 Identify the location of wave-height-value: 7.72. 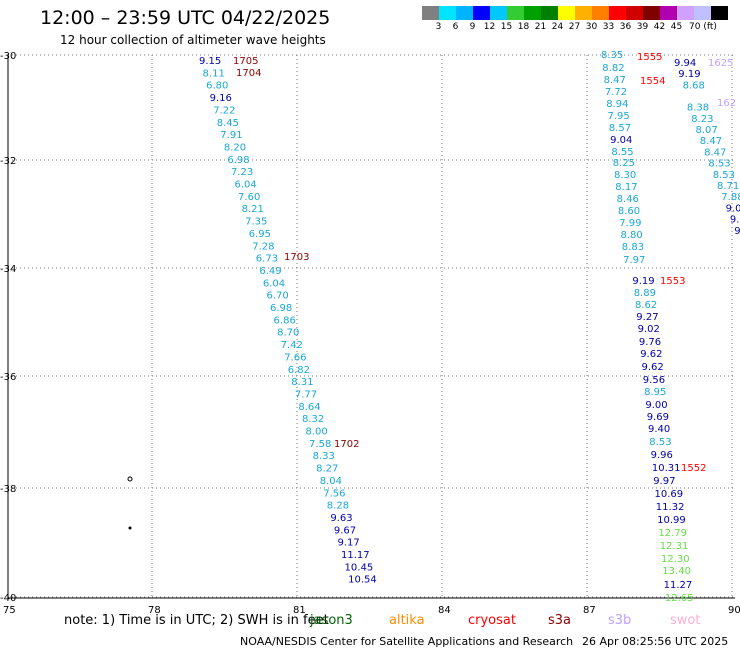
(616, 92).